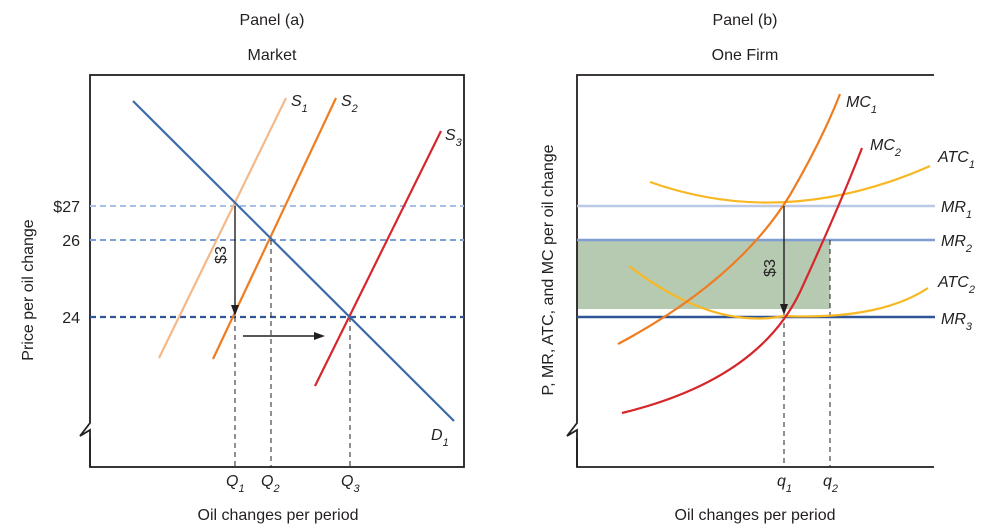 The width and height of the screenshot is (986, 527). What do you see at coordinates (784, 484) in the screenshot?
I see `label-q1-small: q1` at bounding box center [784, 484].